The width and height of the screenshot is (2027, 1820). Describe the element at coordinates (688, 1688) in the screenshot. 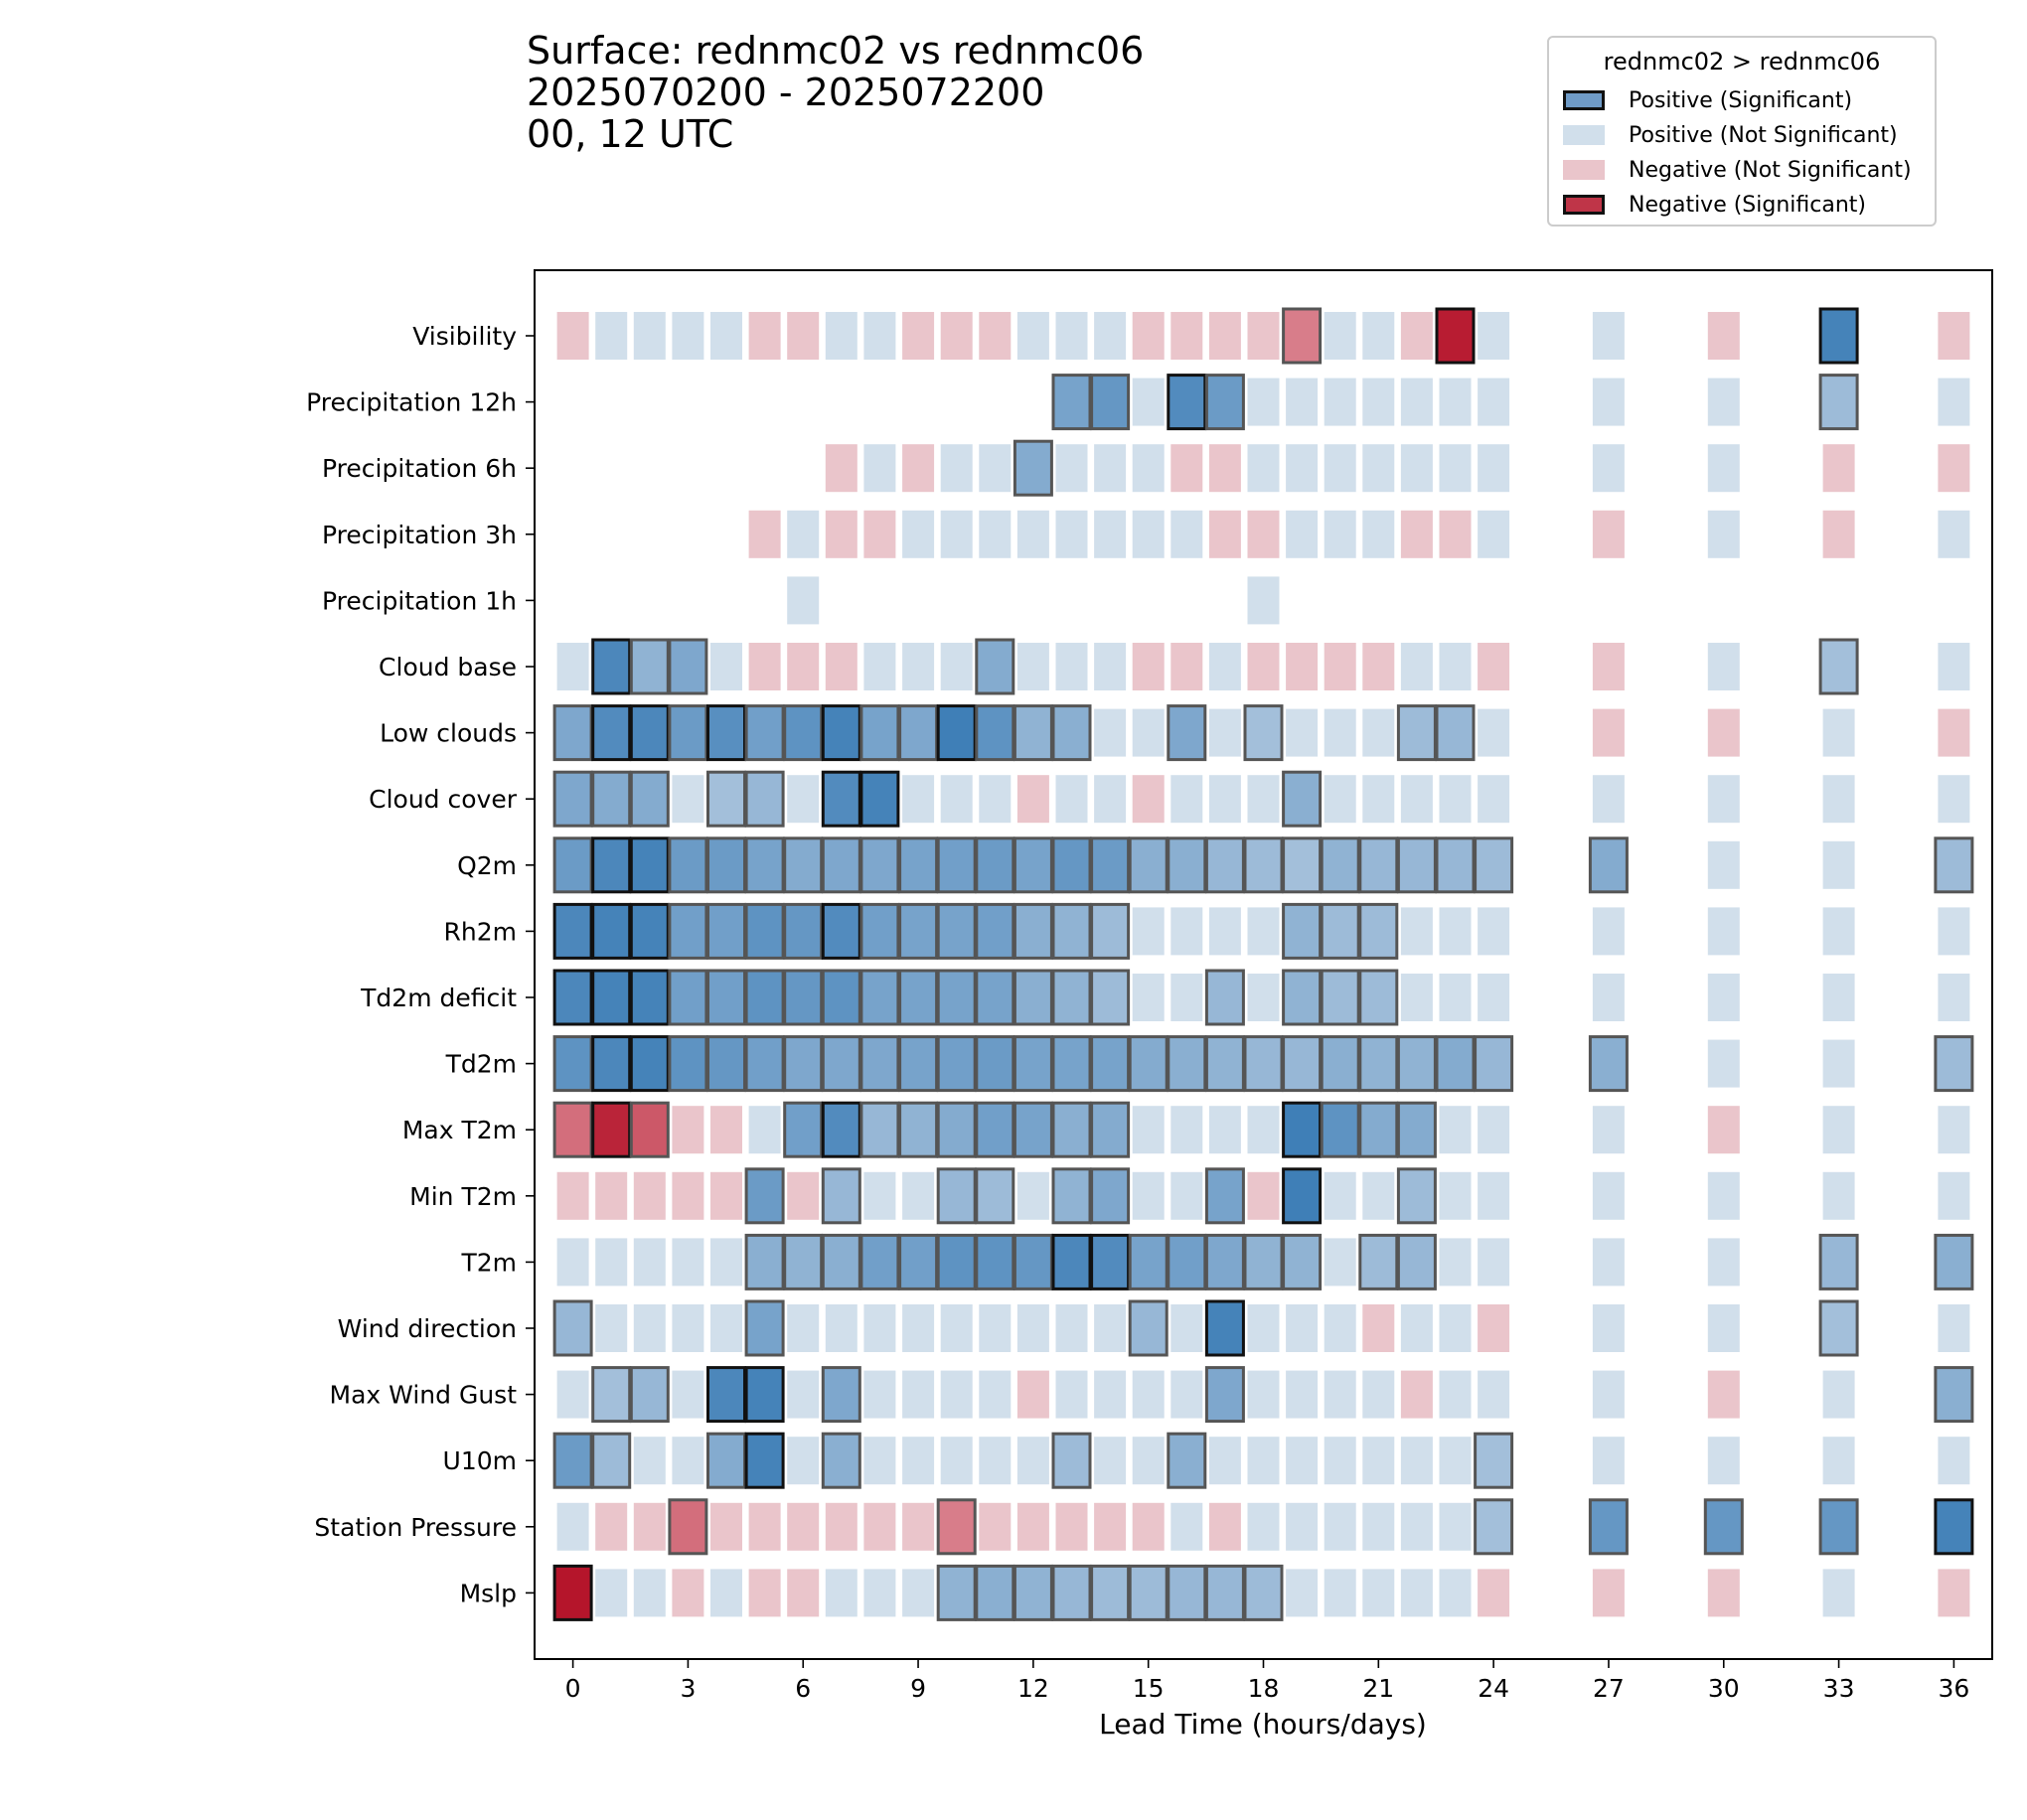

I see `x-tick-label: 3` at that location.